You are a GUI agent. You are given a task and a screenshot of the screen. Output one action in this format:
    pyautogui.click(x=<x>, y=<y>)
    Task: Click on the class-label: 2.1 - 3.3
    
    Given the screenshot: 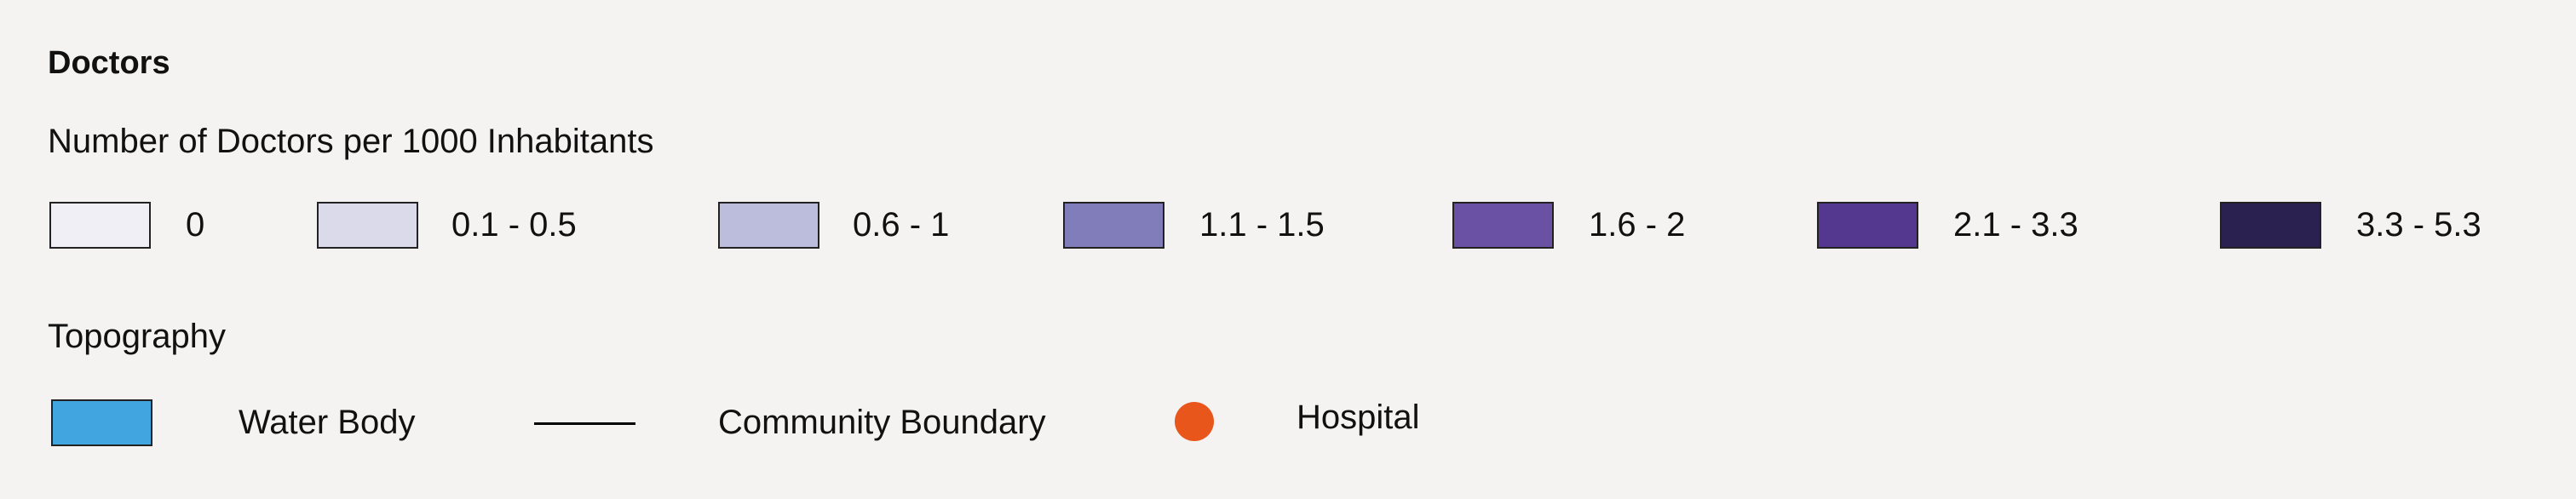 What is the action you would take?
    pyautogui.click(x=2016, y=225)
    